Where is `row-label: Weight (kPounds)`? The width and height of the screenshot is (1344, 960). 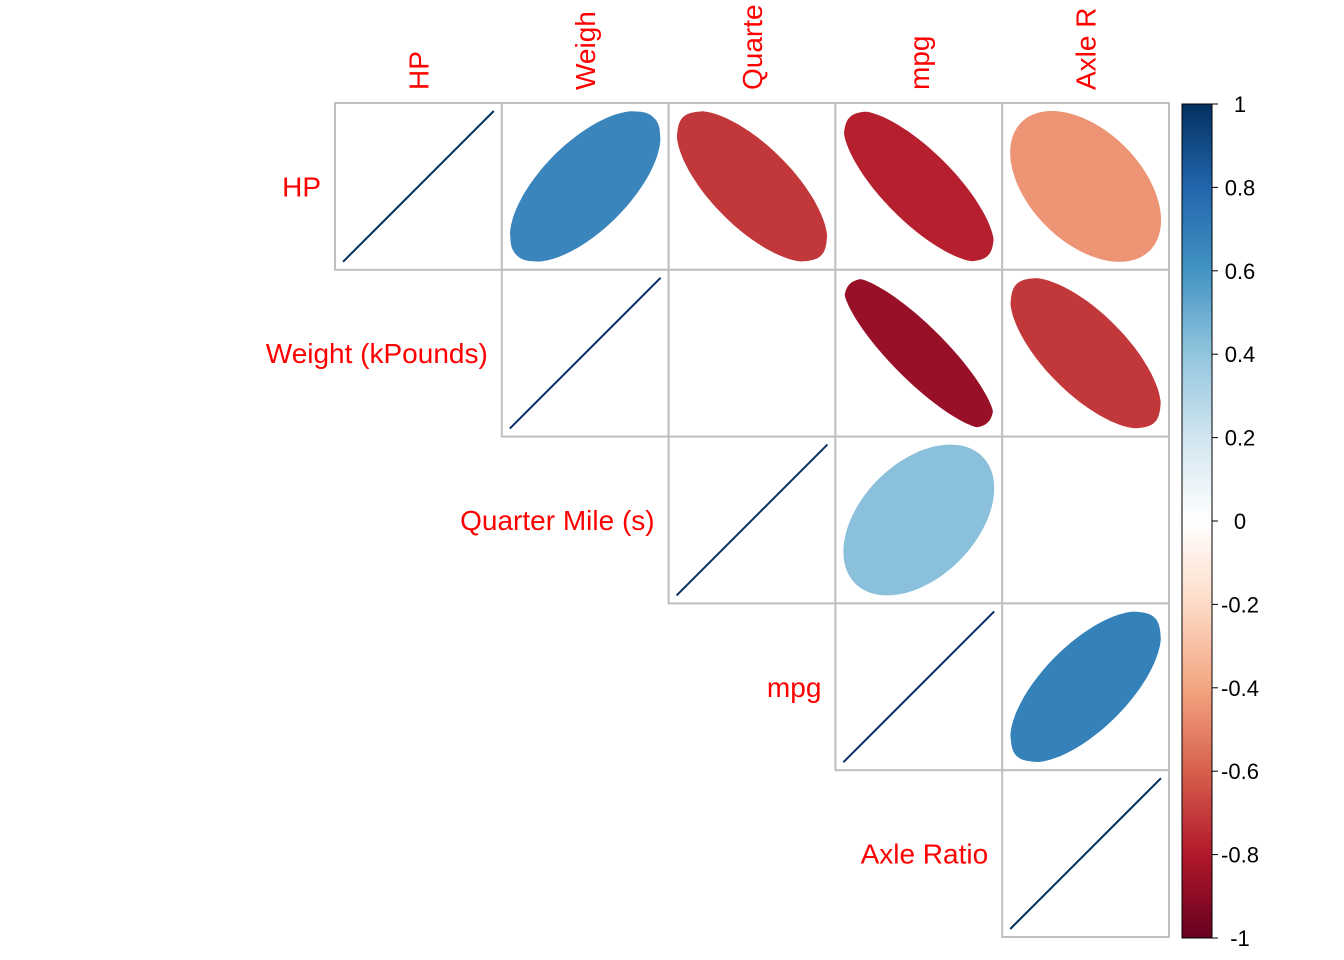 row-label: Weight (kPounds) is located at coordinates (377, 353).